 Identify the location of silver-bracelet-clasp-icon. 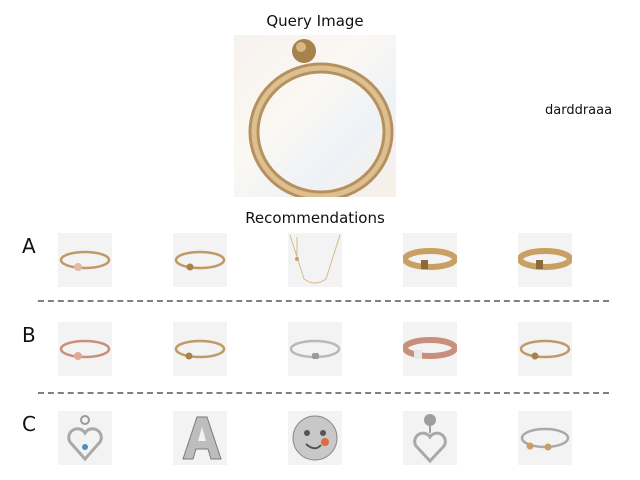
(315, 349).